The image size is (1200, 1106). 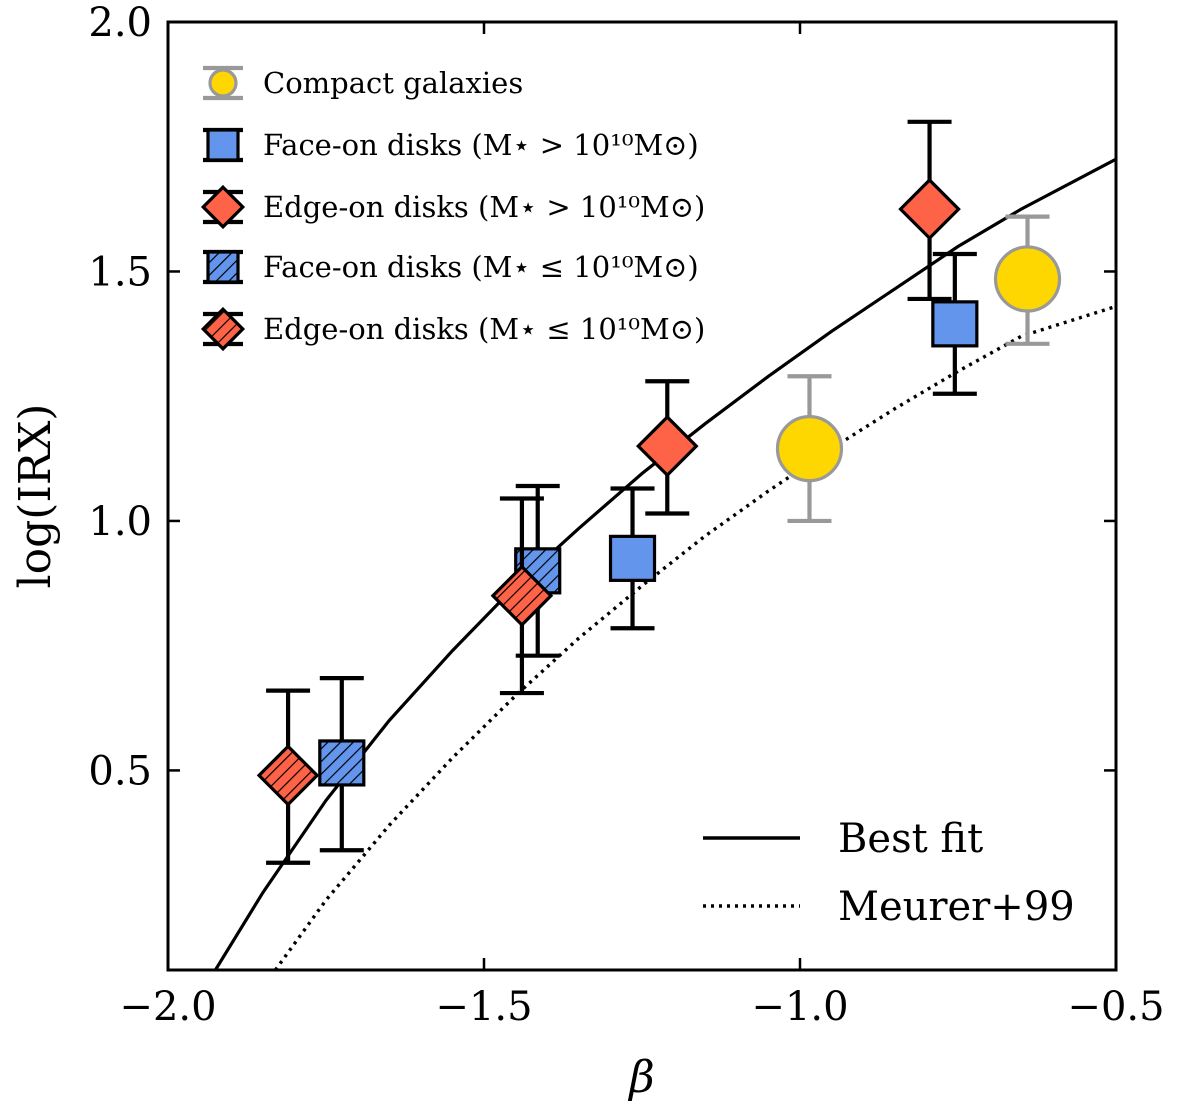 I want to click on legend-item: Compact galaxies, so click(x=363, y=83).